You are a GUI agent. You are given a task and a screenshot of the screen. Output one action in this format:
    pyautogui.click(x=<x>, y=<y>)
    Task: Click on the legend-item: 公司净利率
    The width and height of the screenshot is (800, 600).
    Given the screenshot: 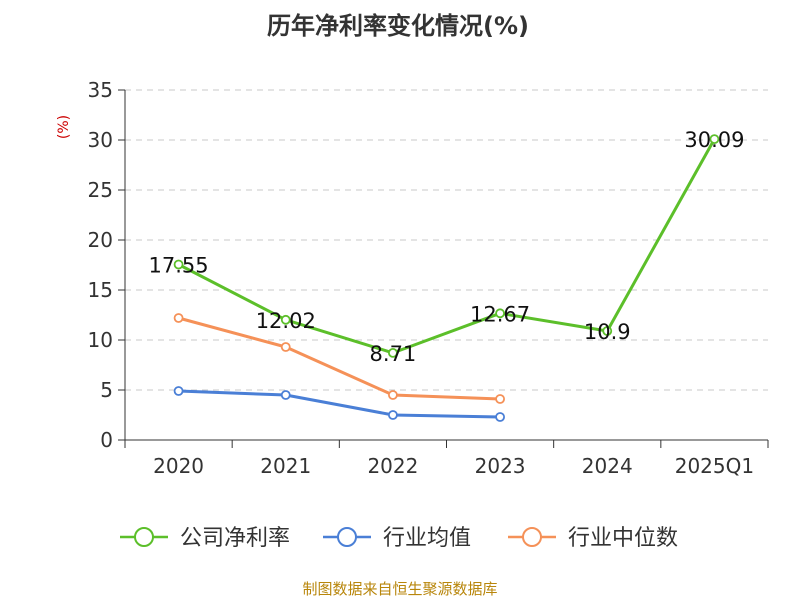 What is the action you would take?
    pyautogui.click(x=205, y=538)
    